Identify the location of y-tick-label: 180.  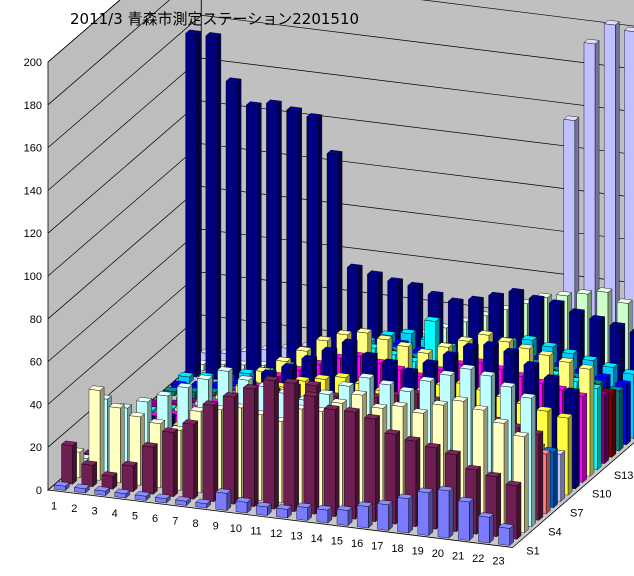
(33, 106).